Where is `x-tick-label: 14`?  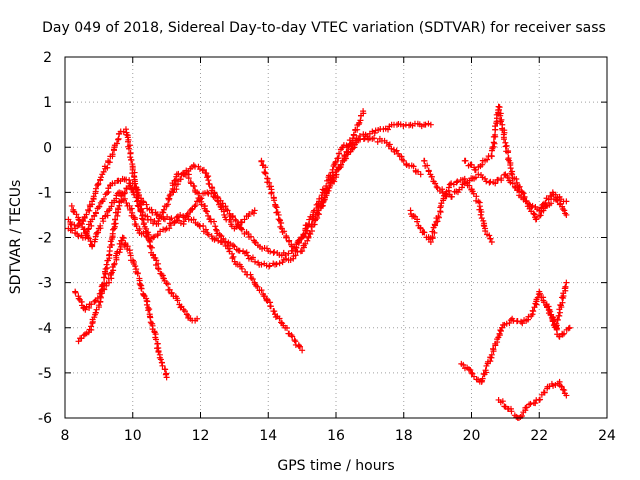 x-tick-label: 14 is located at coordinates (268, 436).